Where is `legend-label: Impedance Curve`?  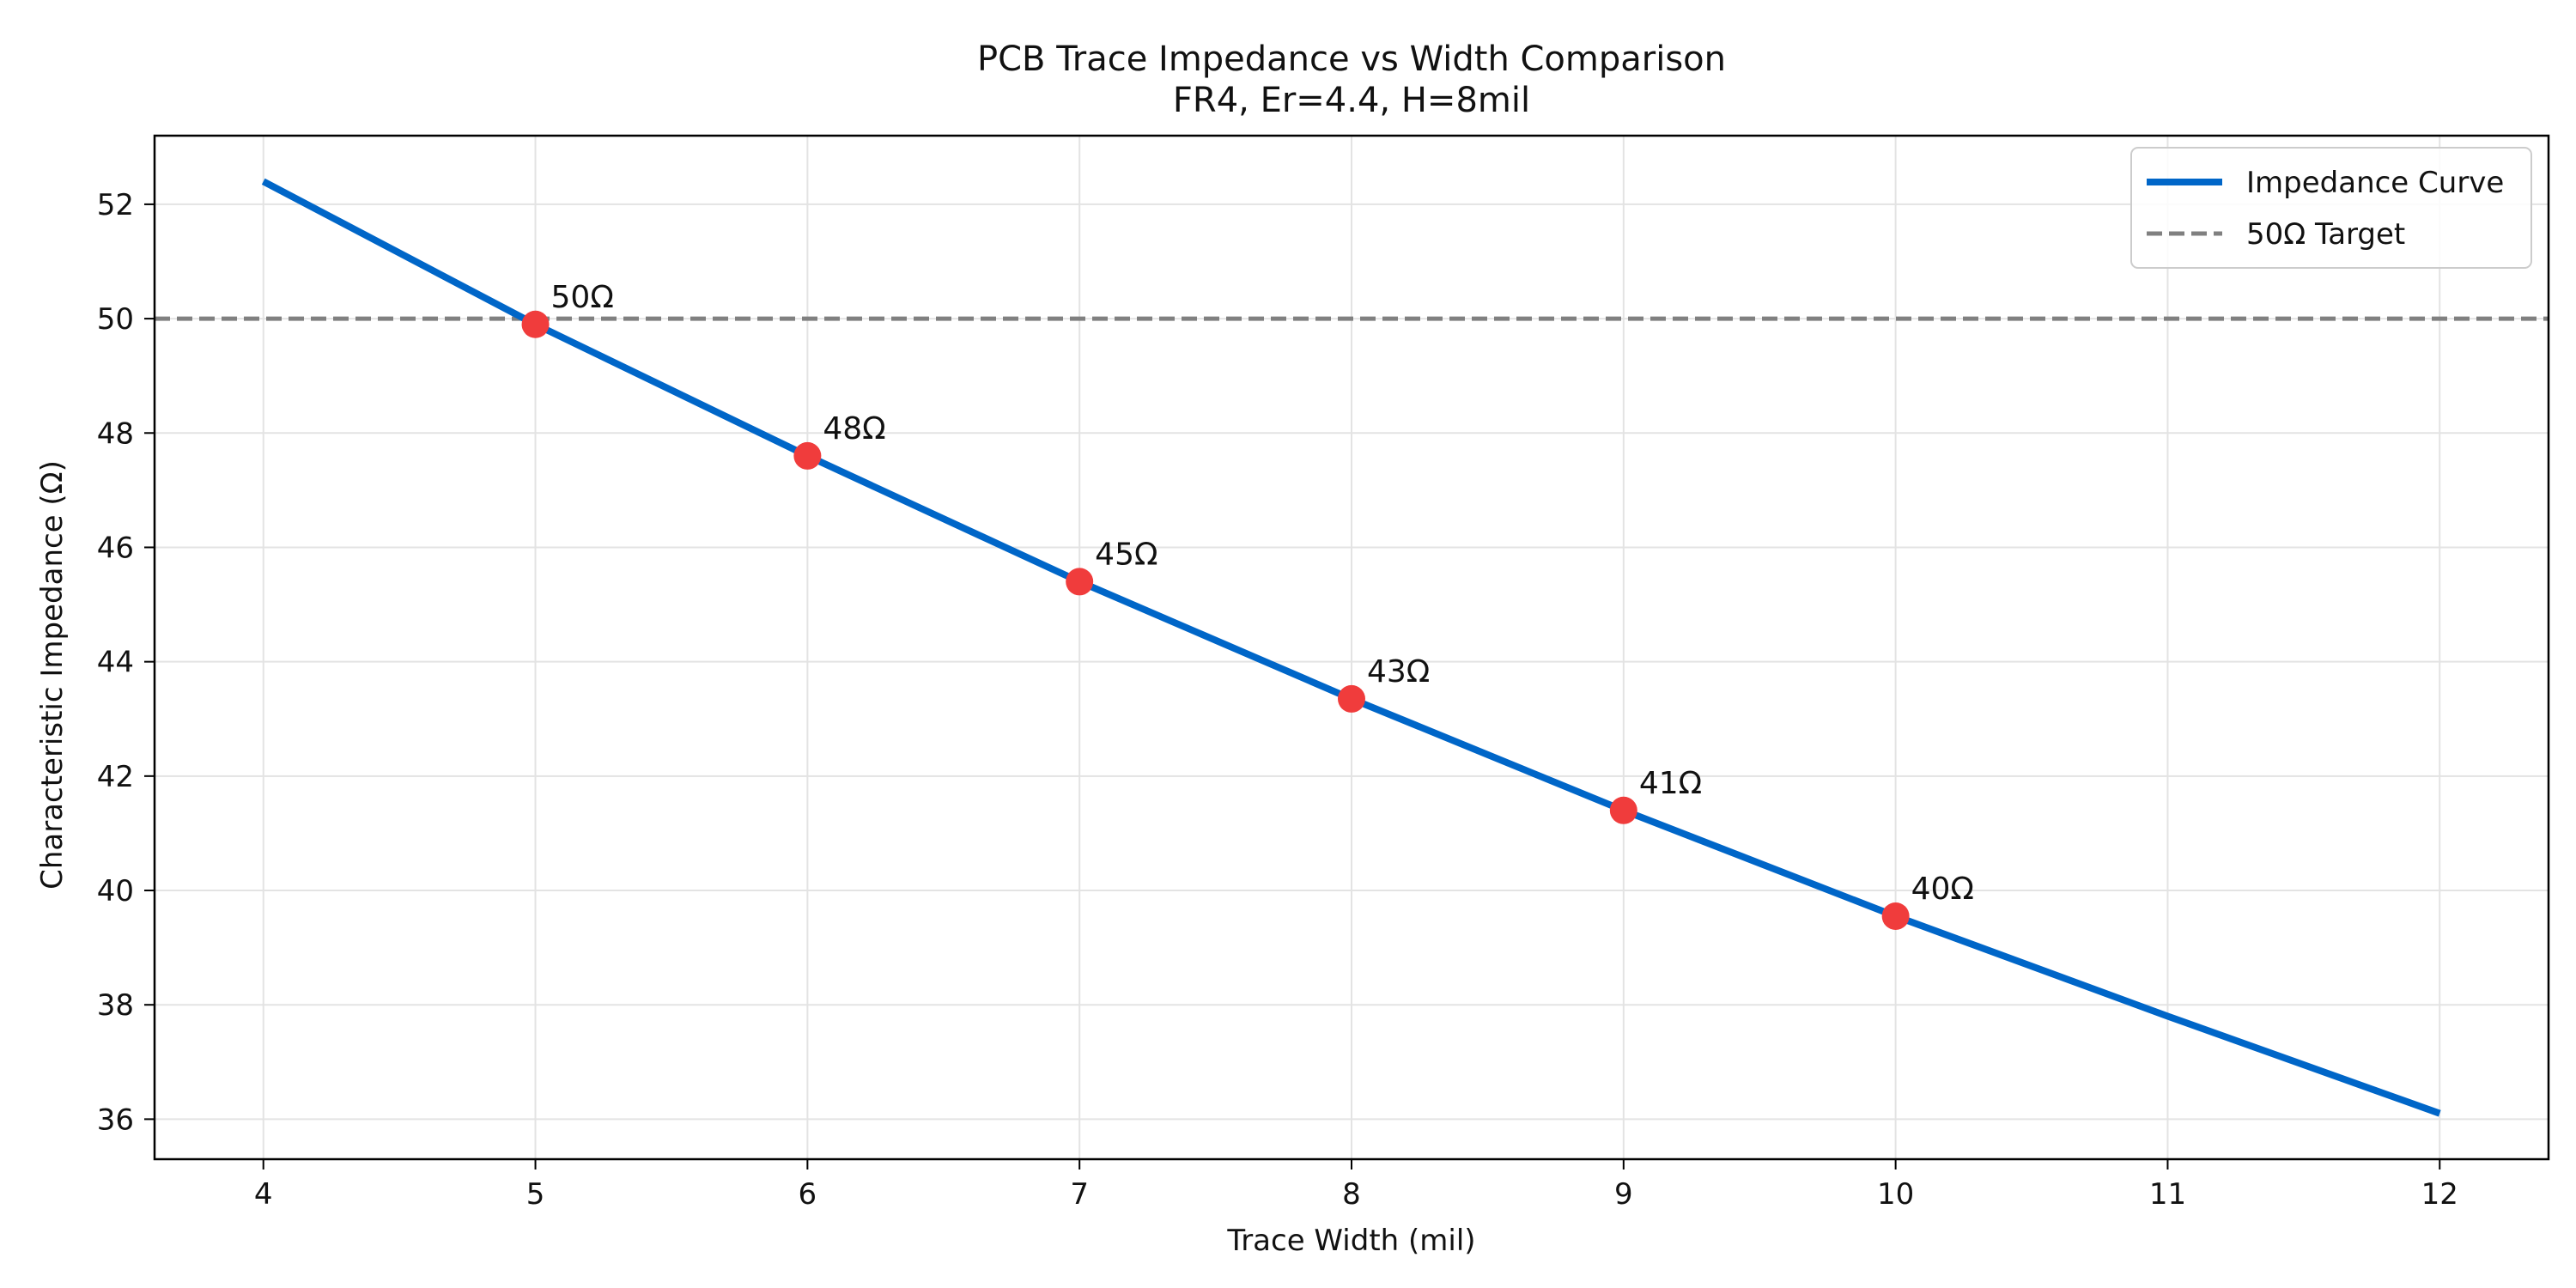 legend-label: Impedance Curve is located at coordinates (2375, 183).